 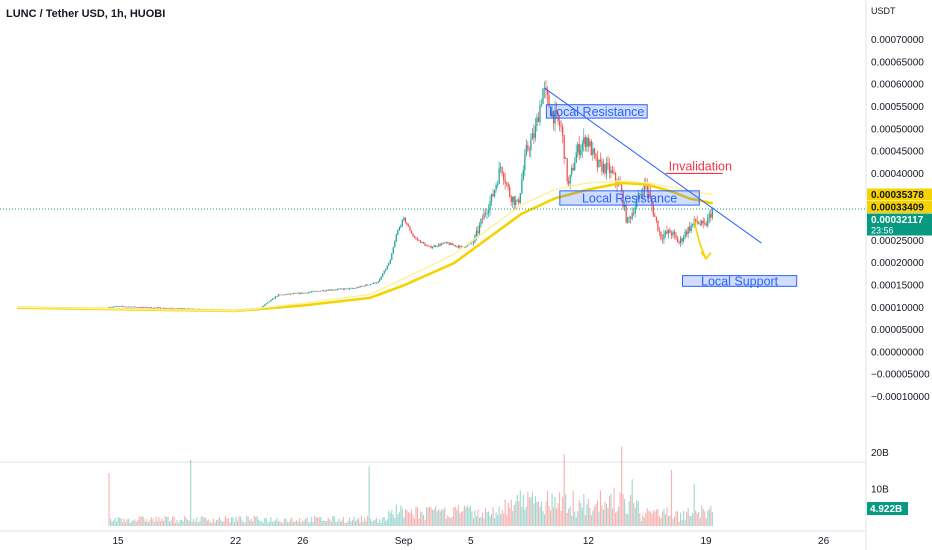 I want to click on y-tick-label: 0.00010000, so click(x=897, y=308).